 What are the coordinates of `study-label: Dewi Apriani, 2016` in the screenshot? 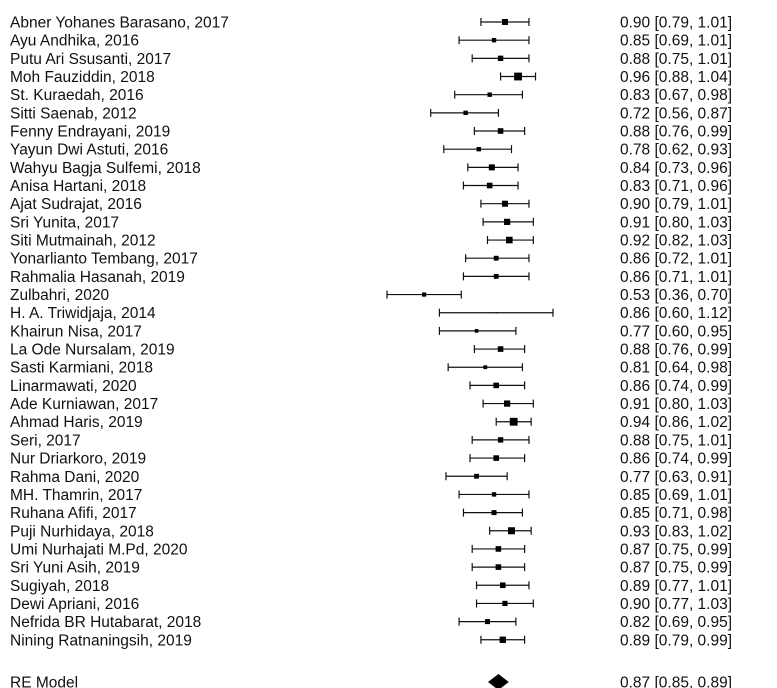 It's located at (74, 604).